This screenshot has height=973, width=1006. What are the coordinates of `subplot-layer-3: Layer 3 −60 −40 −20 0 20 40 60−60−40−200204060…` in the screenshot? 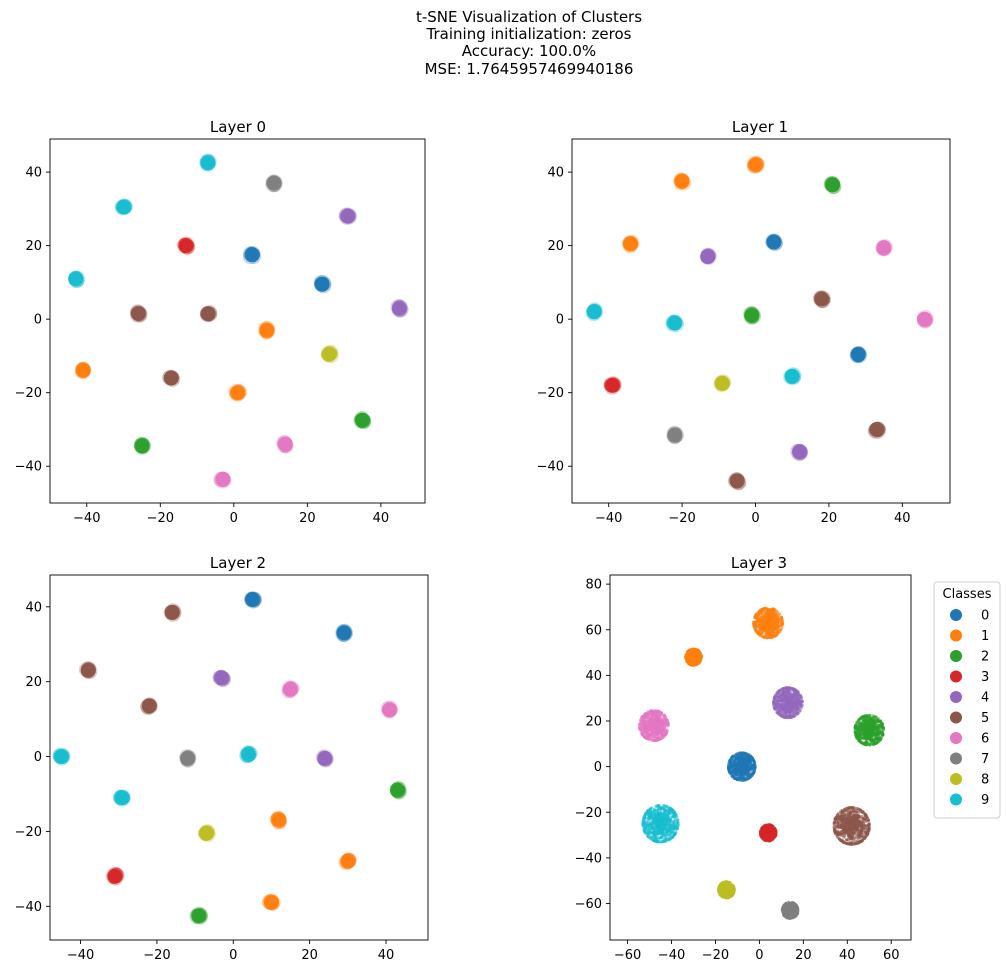 It's located at (743, 758).